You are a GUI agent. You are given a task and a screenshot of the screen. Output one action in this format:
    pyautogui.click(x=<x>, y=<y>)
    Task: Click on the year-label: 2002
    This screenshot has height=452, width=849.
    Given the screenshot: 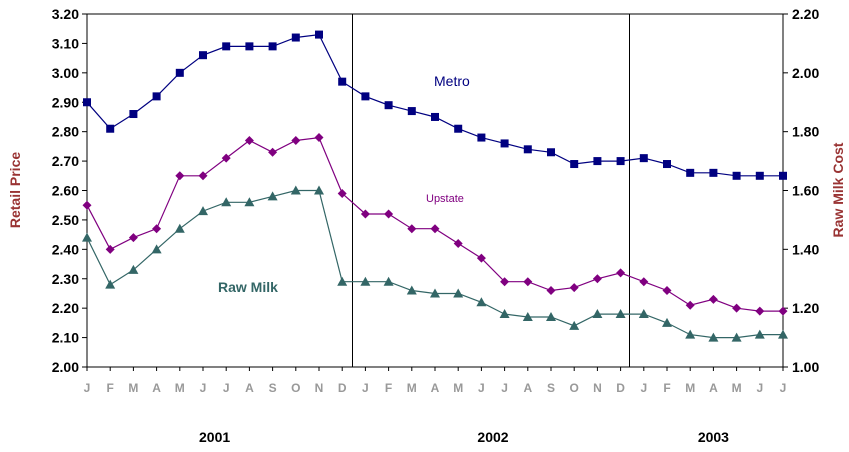 What is the action you would take?
    pyautogui.click(x=492, y=437)
    